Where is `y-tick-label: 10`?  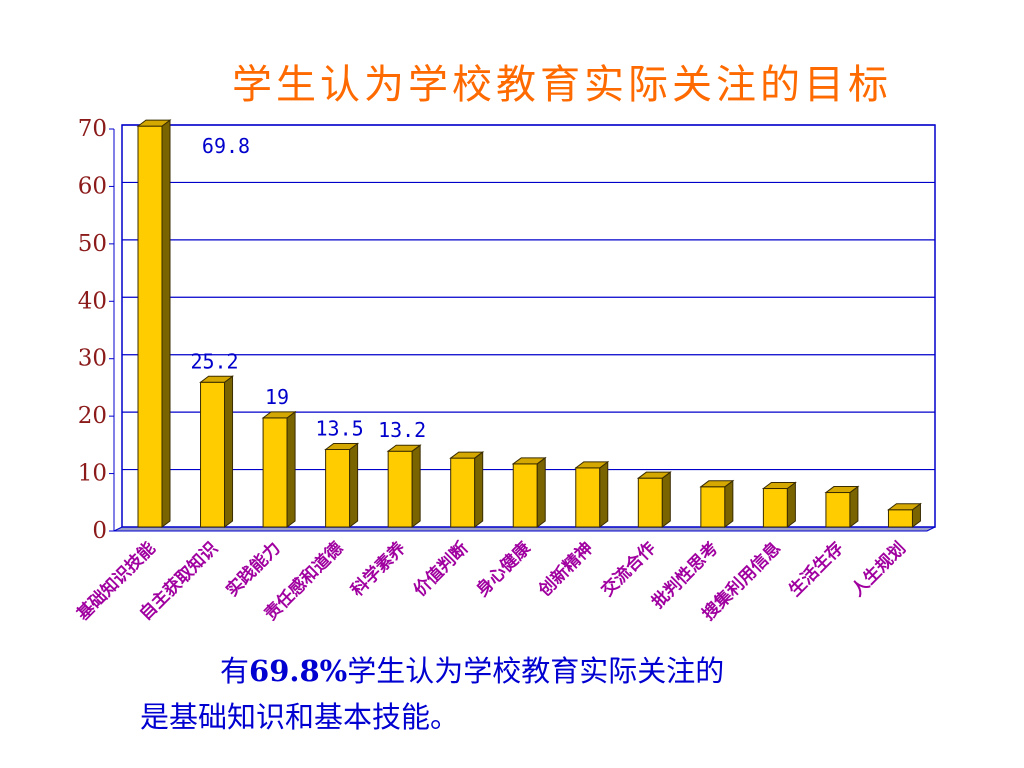
y-tick-label: 10 is located at coordinates (92, 474).